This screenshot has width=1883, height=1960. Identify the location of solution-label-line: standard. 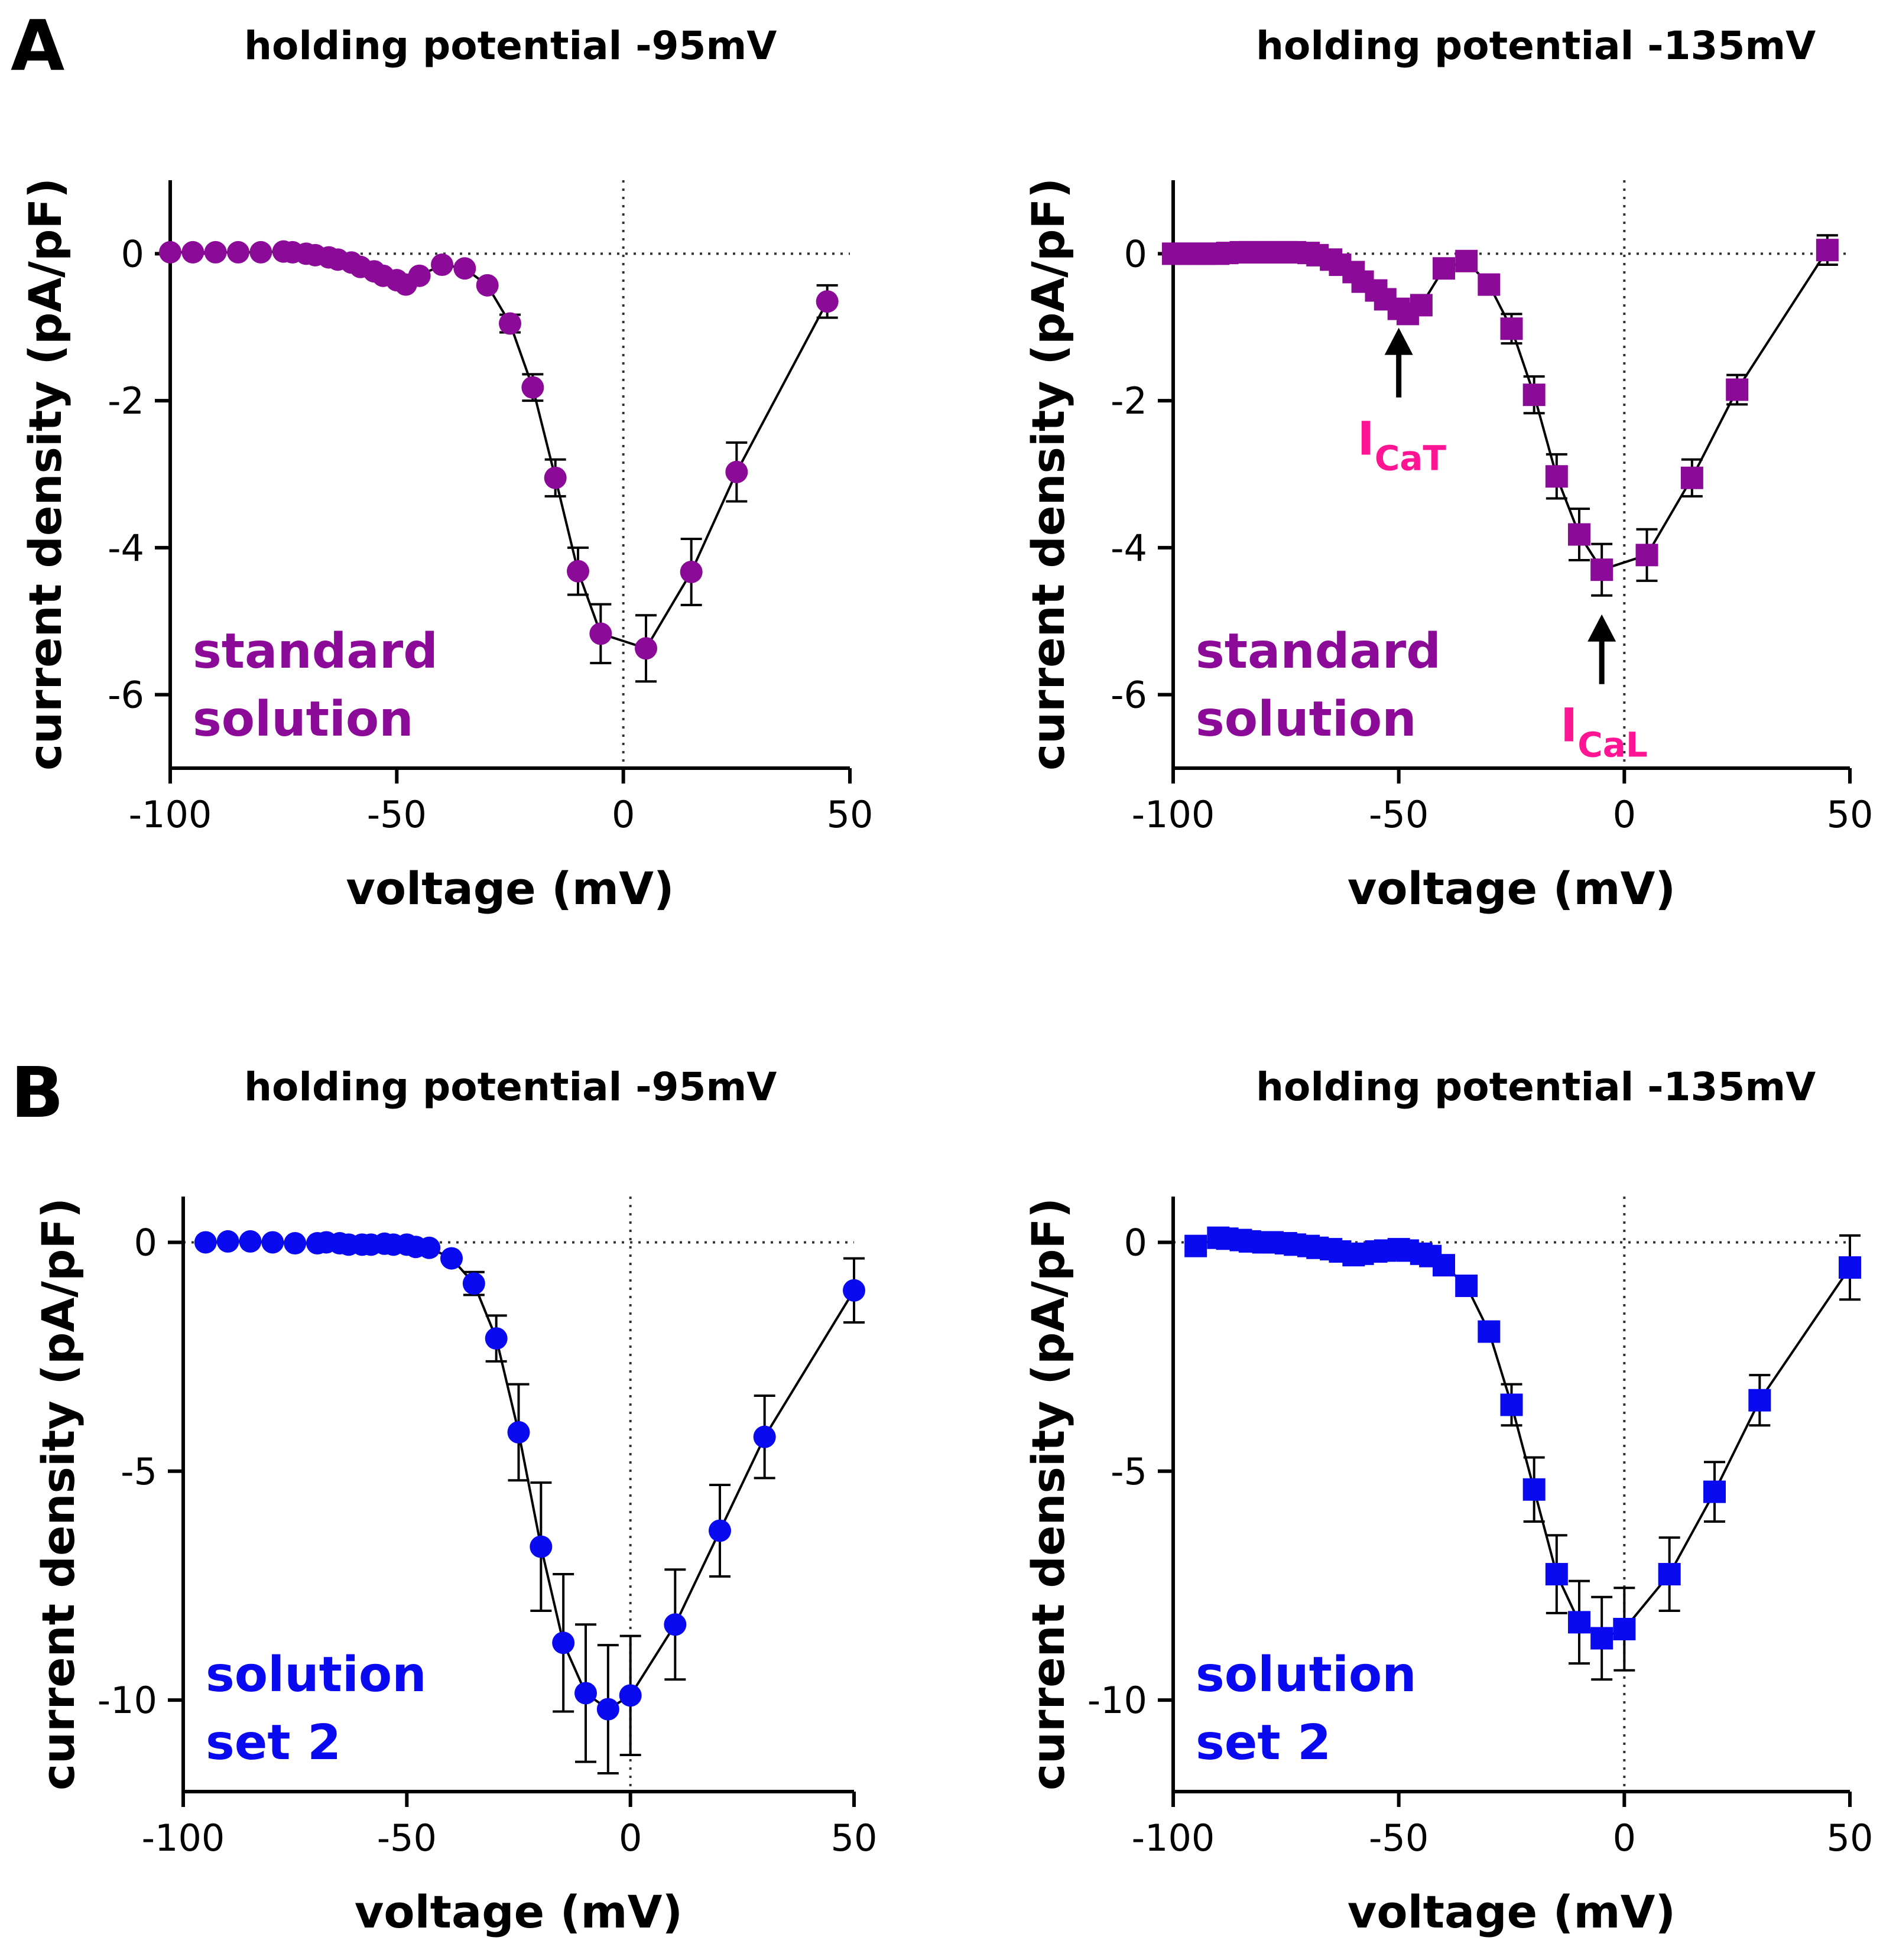
(1318, 651).